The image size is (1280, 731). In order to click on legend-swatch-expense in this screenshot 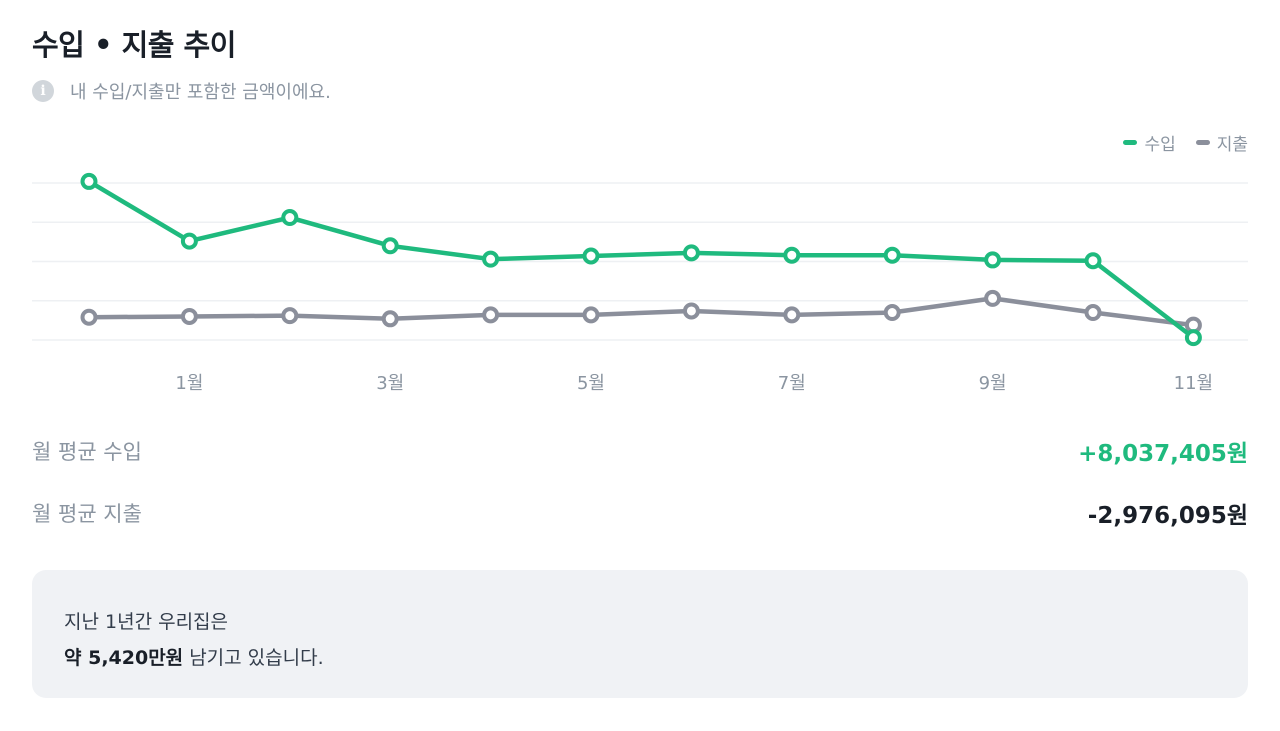, I will do `click(1202, 142)`.